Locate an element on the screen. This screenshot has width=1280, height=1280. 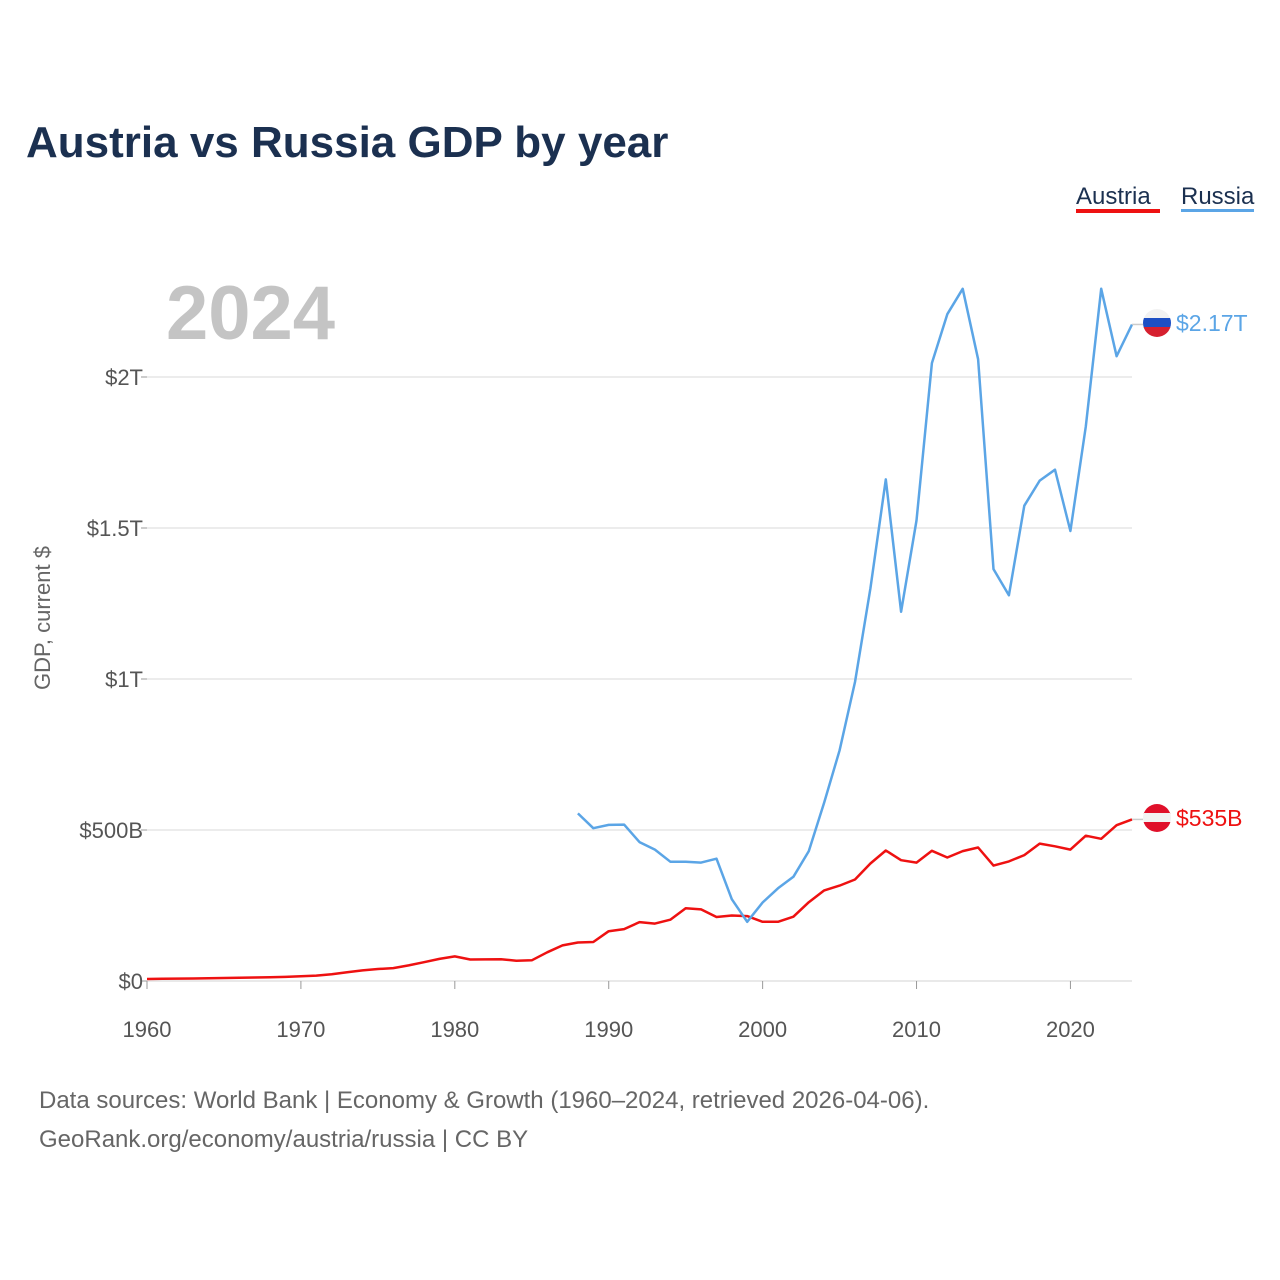
russia-flag-icon is located at coordinates (1157, 323).